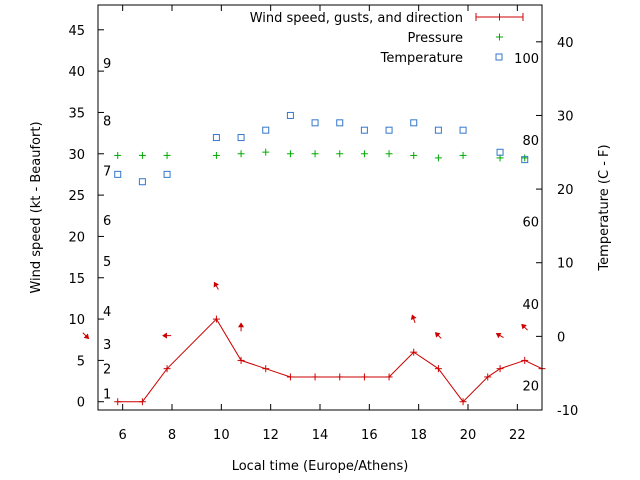 The height and width of the screenshot is (480, 640). Describe the element at coordinates (107, 394) in the screenshot. I see `beaufort-label: 1` at that location.